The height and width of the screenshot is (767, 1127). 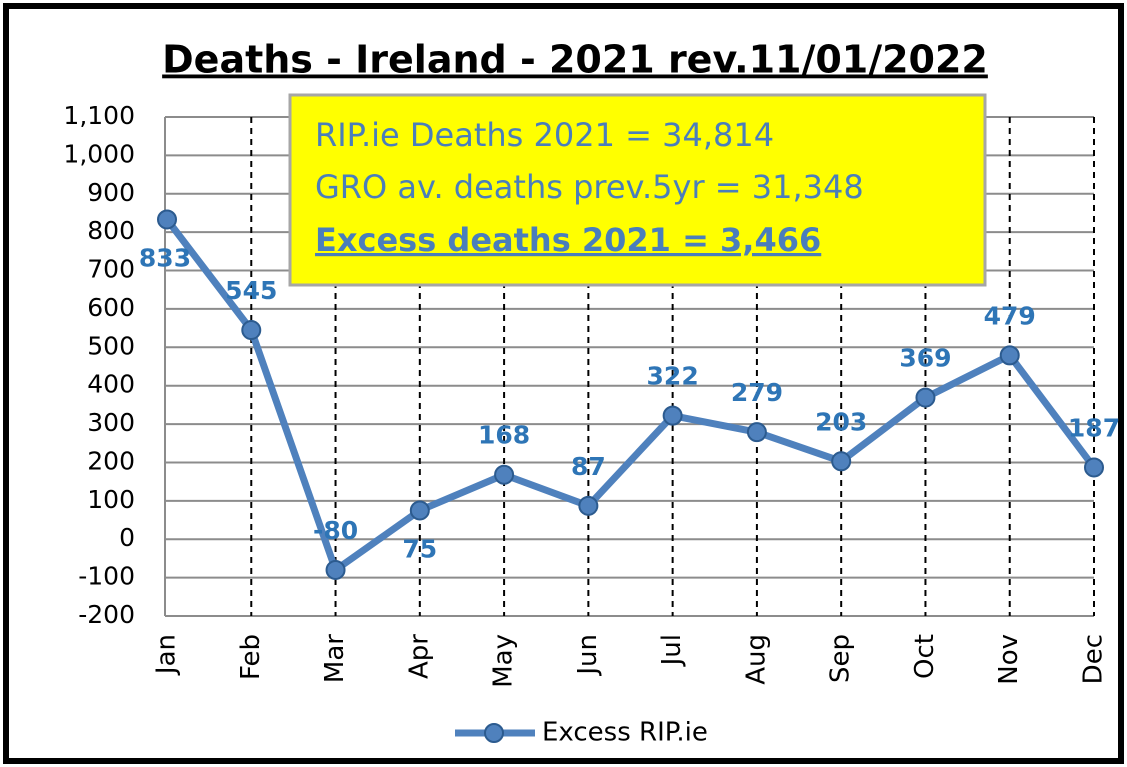 I want to click on data-label: 479, so click(x=1010, y=315).